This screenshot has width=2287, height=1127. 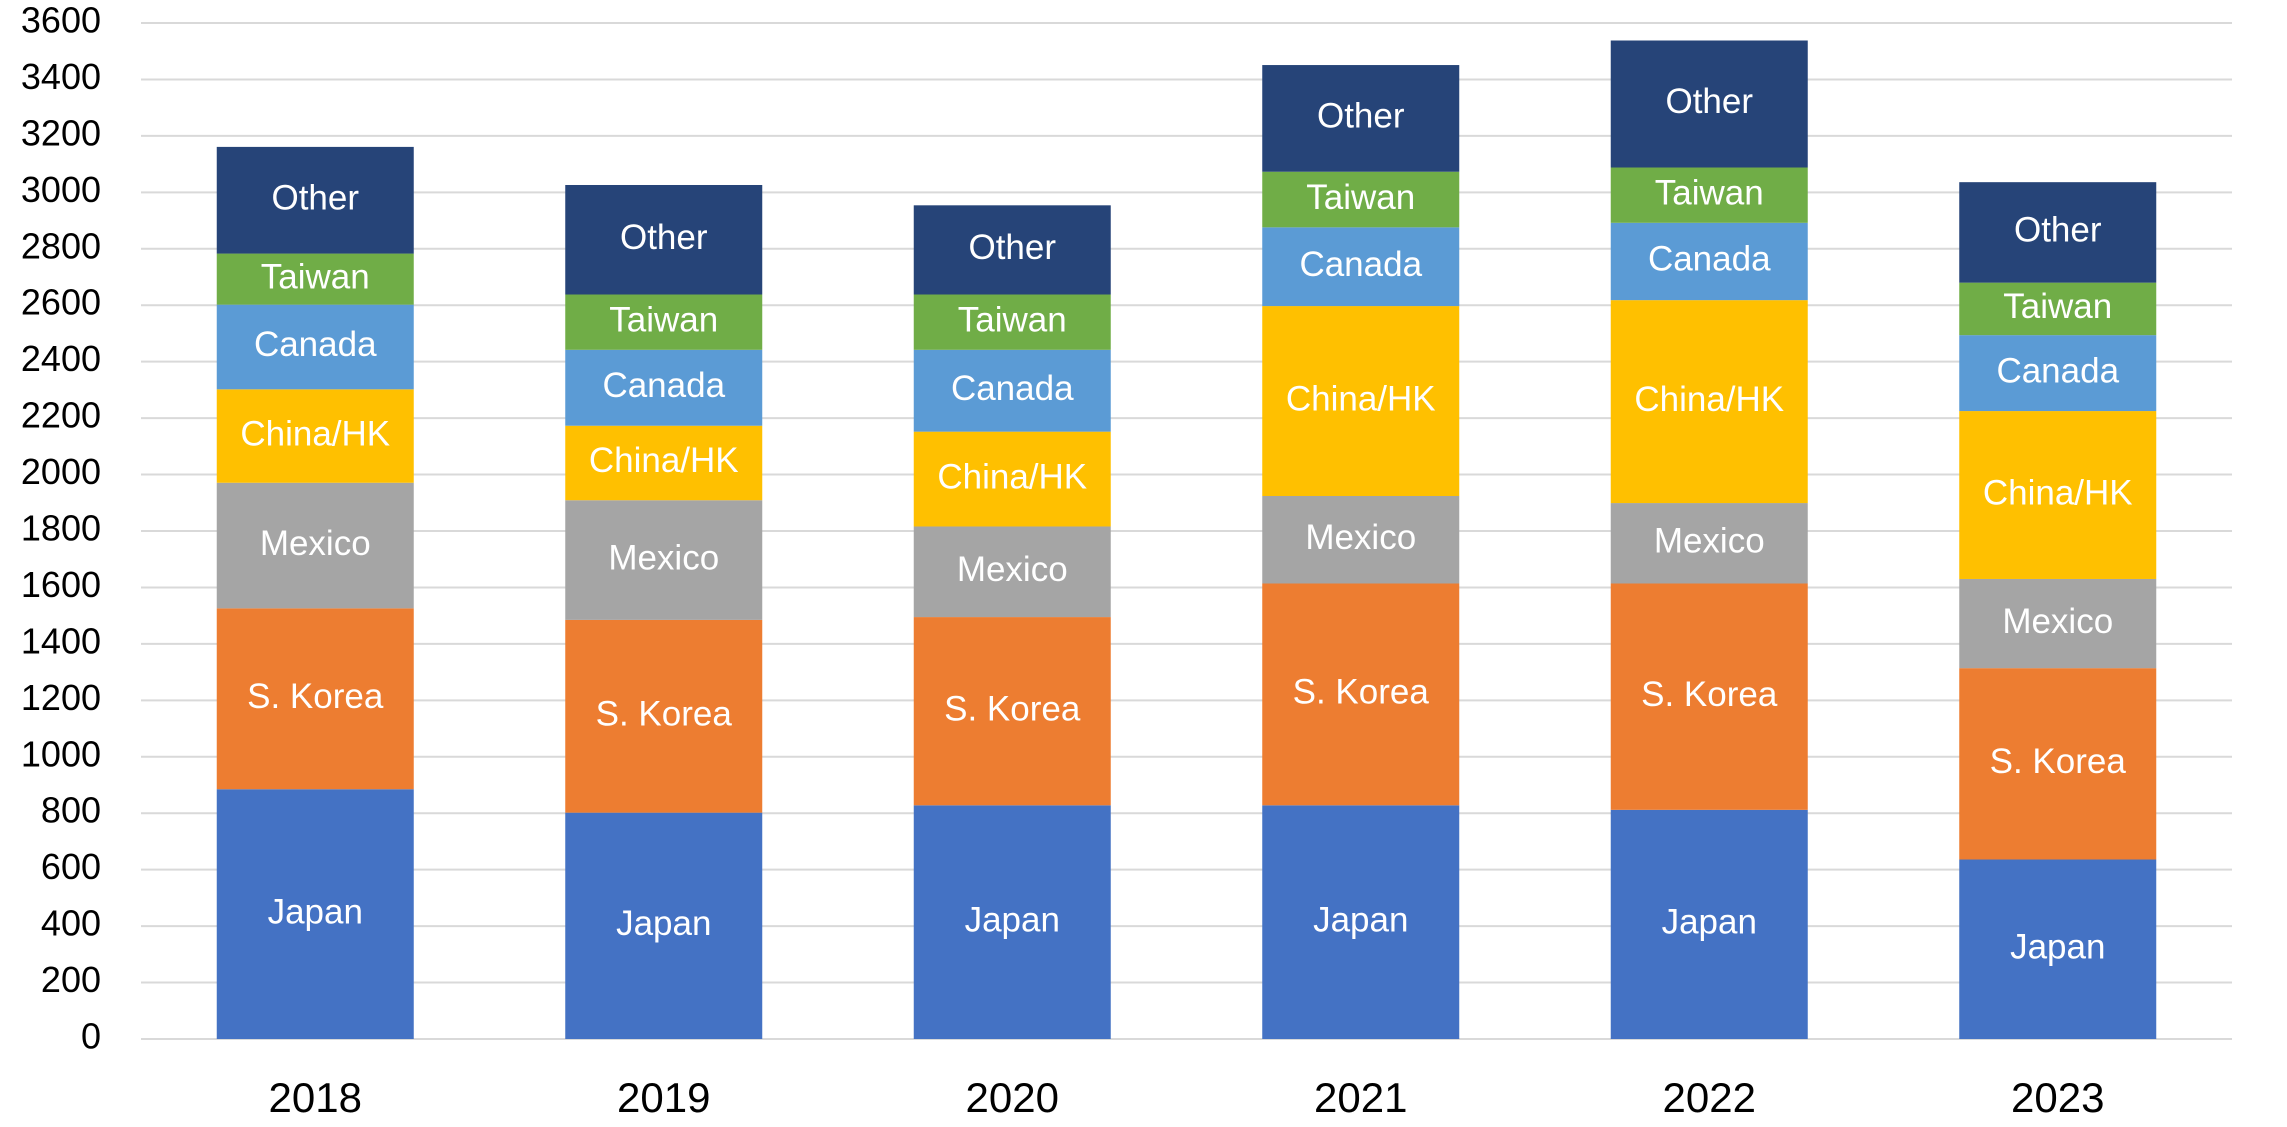 I want to click on x-tick-label: 2023, so click(x=2057, y=1097).